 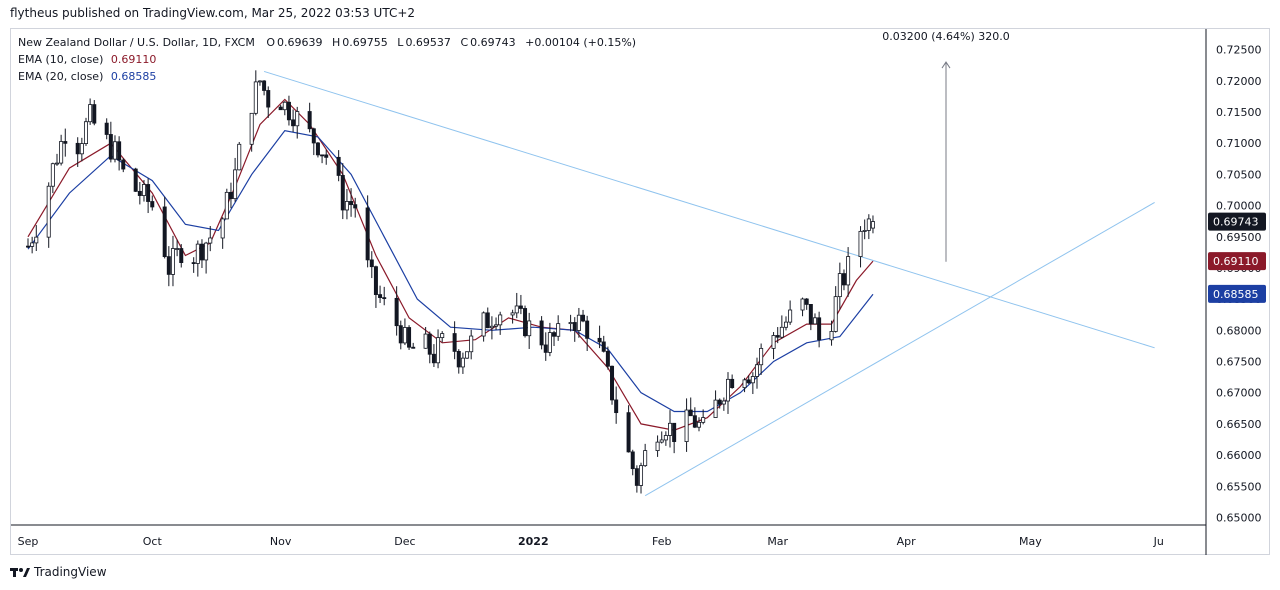 What do you see at coordinates (946, 146) in the screenshot?
I see `measurement-tool: 0.03200 (4.64%) 320.0` at bounding box center [946, 146].